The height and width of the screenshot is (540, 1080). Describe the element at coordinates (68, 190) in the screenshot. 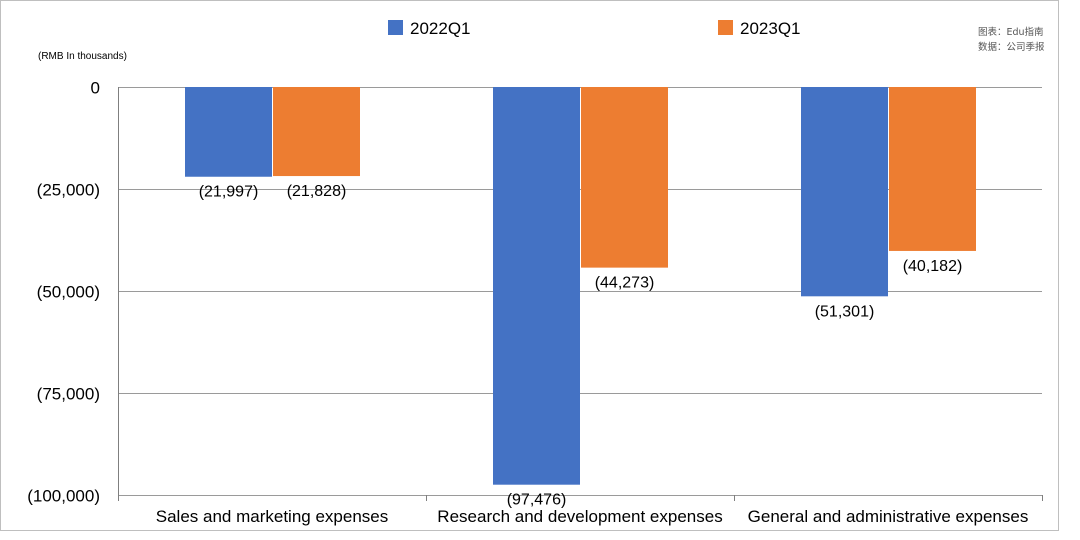

I see `y-tick-label: (25,000)` at that location.